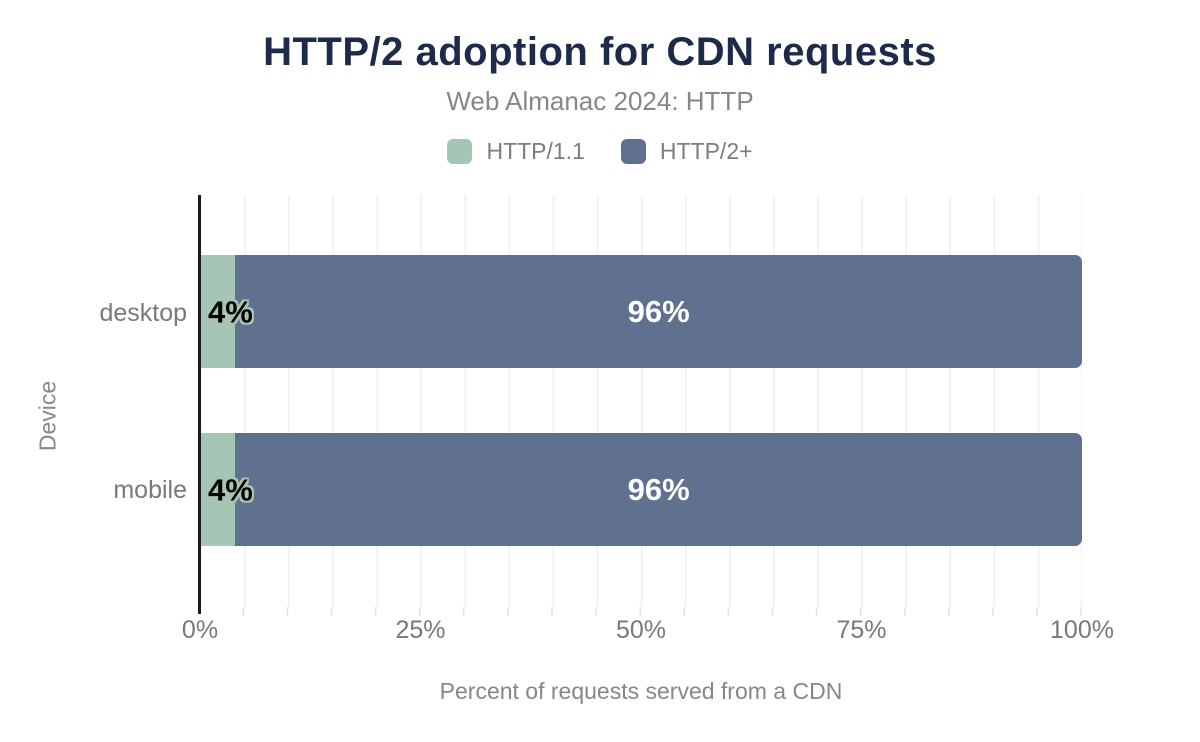 This screenshot has height=742, width=1200. I want to click on data-label-mobile-http11: 4%, so click(230, 489).